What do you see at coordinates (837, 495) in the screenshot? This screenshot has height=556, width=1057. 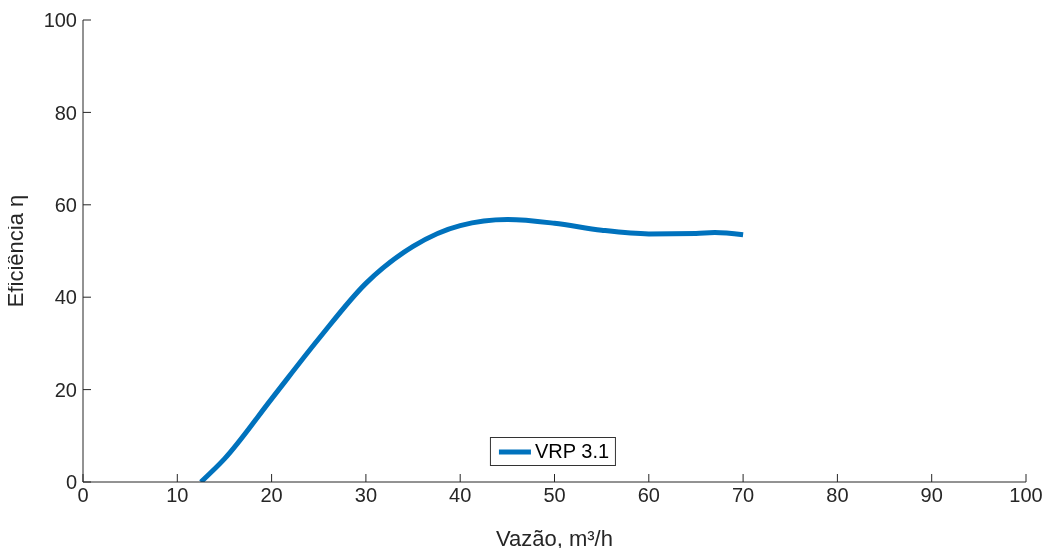 I see `x-tick-label: 80` at bounding box center [837, 495].